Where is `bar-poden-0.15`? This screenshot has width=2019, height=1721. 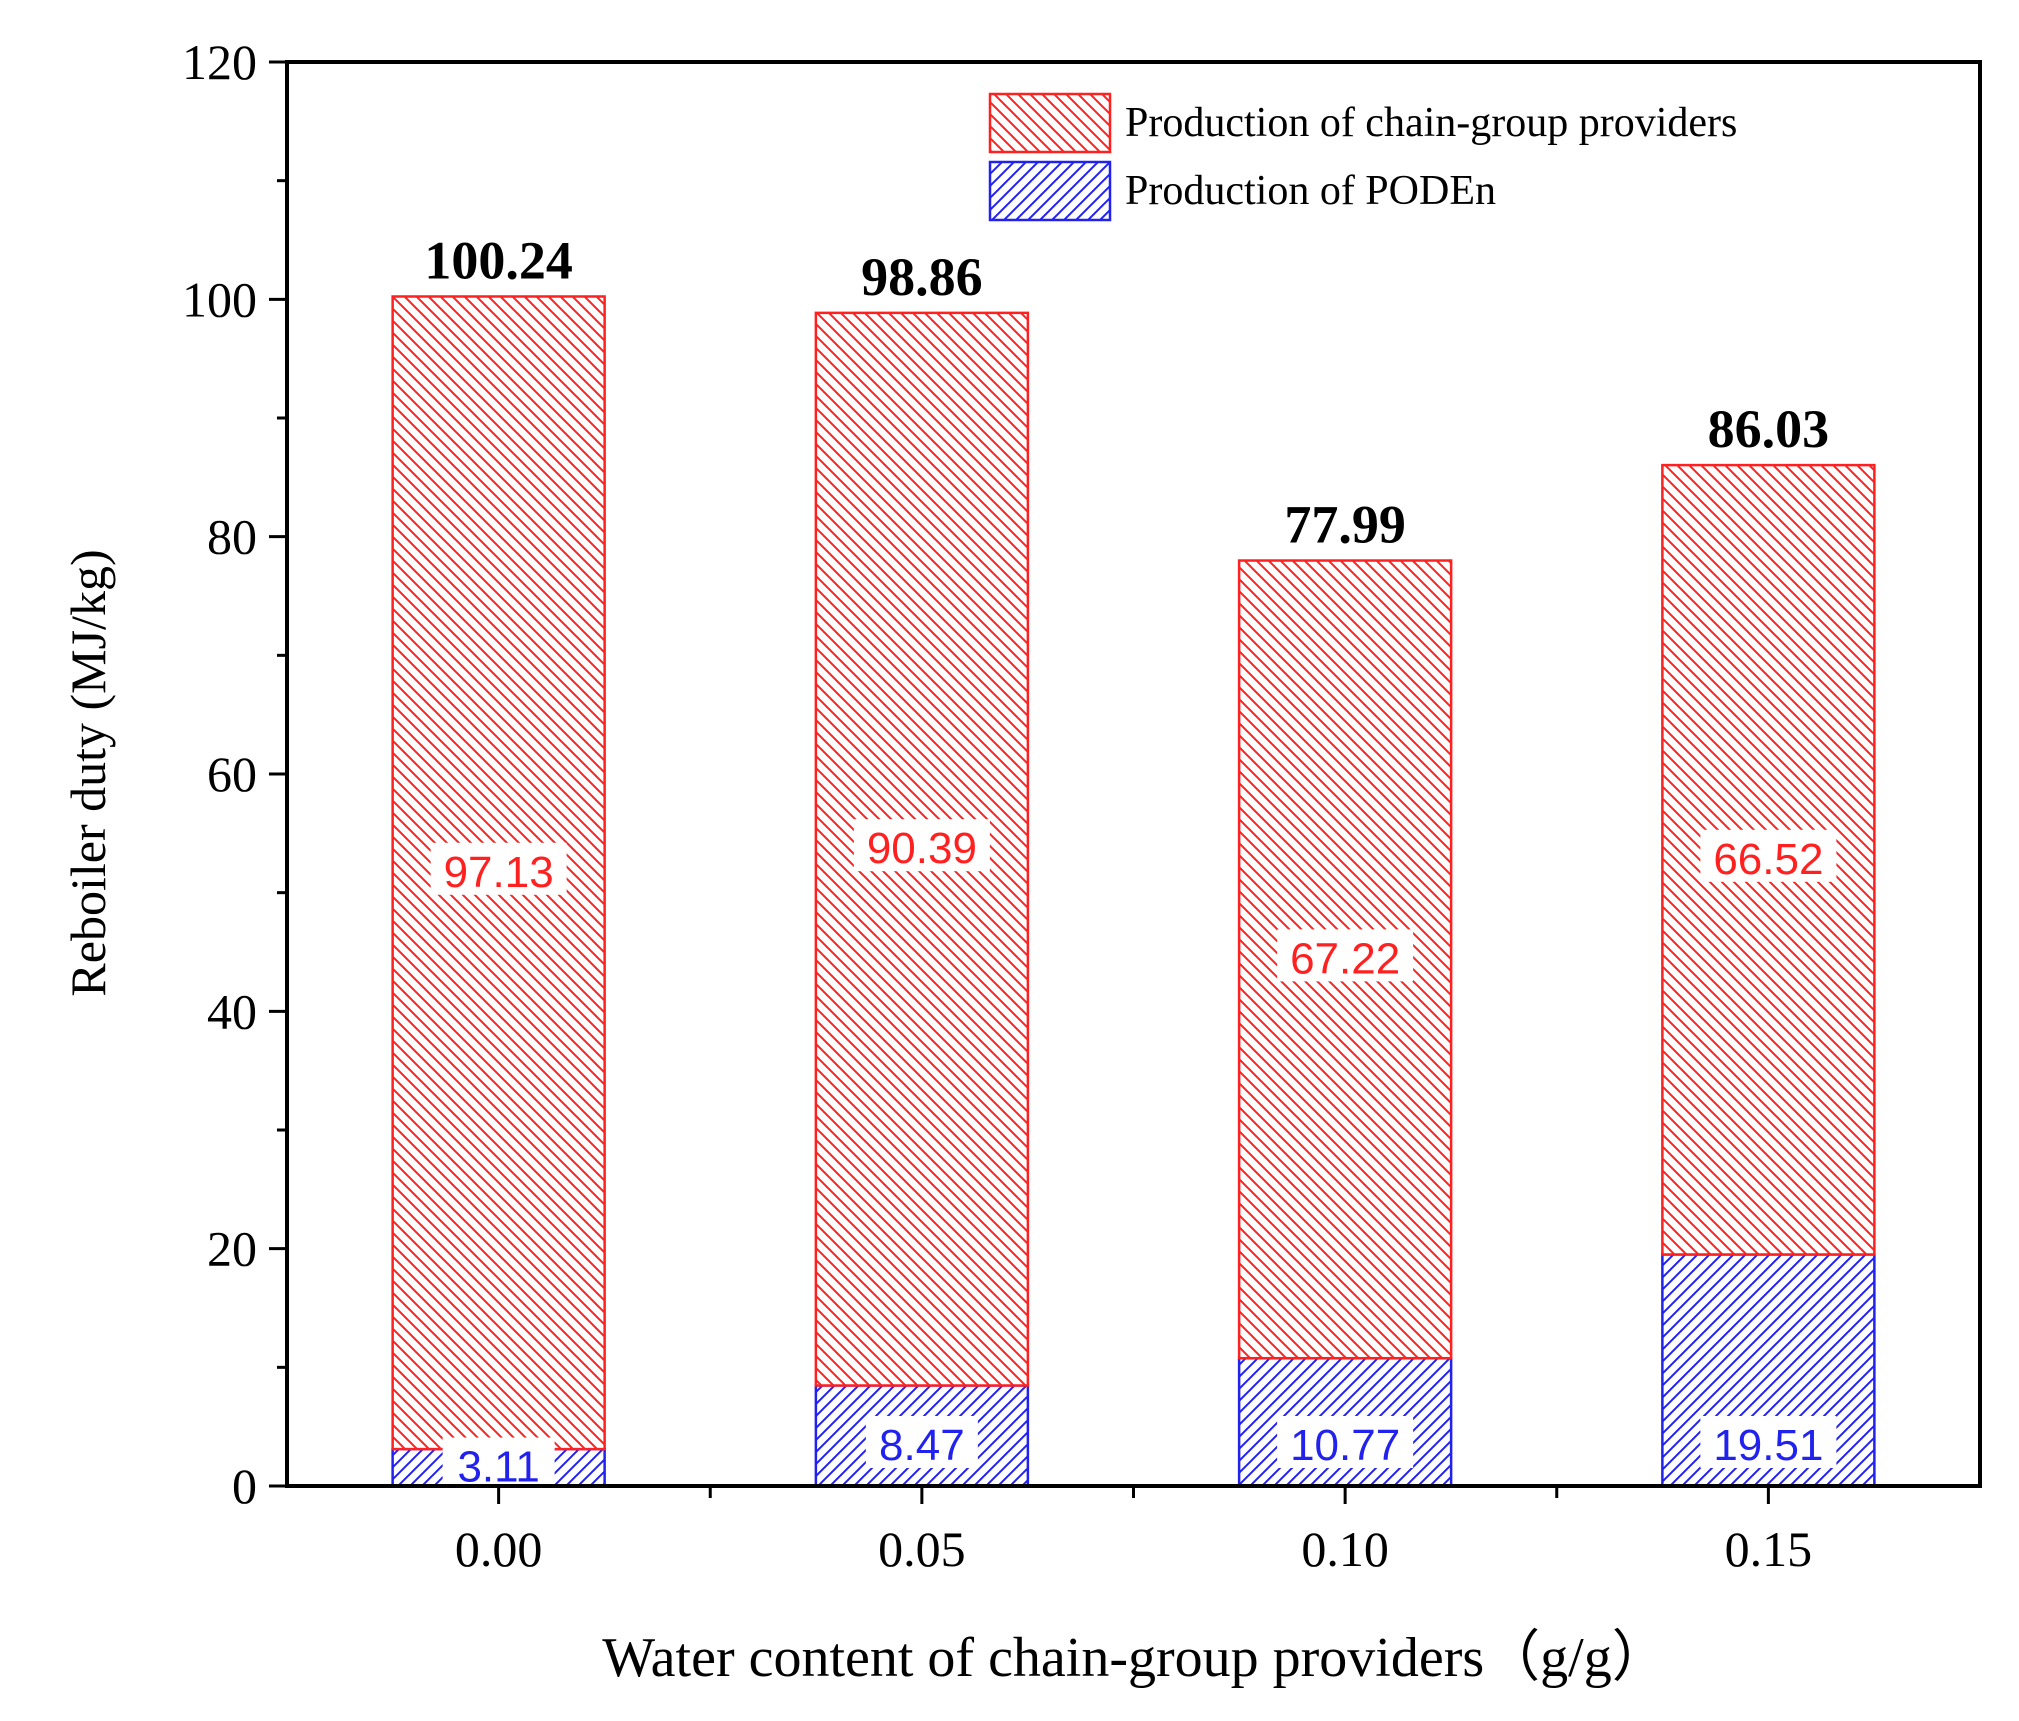 bar-poden-0.15 is located at coordinates (1768, 1370).